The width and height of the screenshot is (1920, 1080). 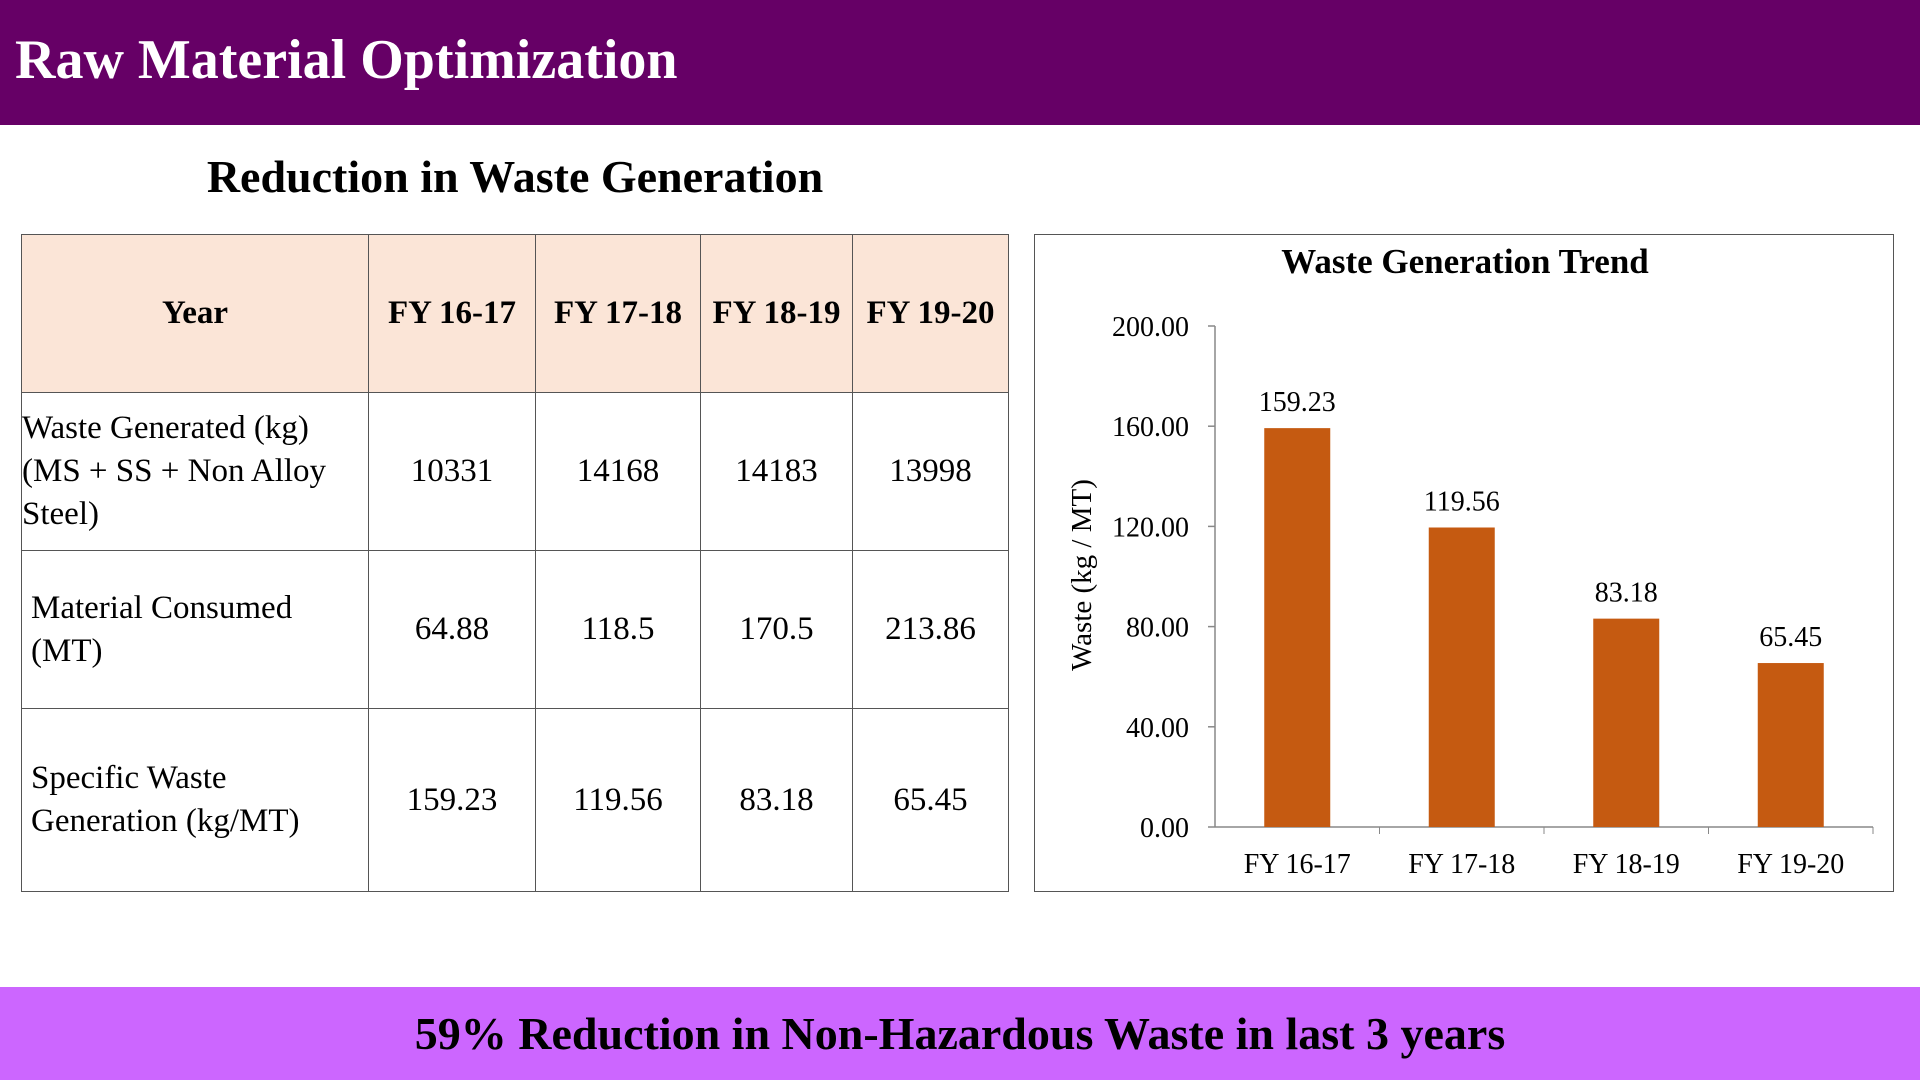 I want to click on x-tick-label: FY 16-17, so click(x=1297, y=864).